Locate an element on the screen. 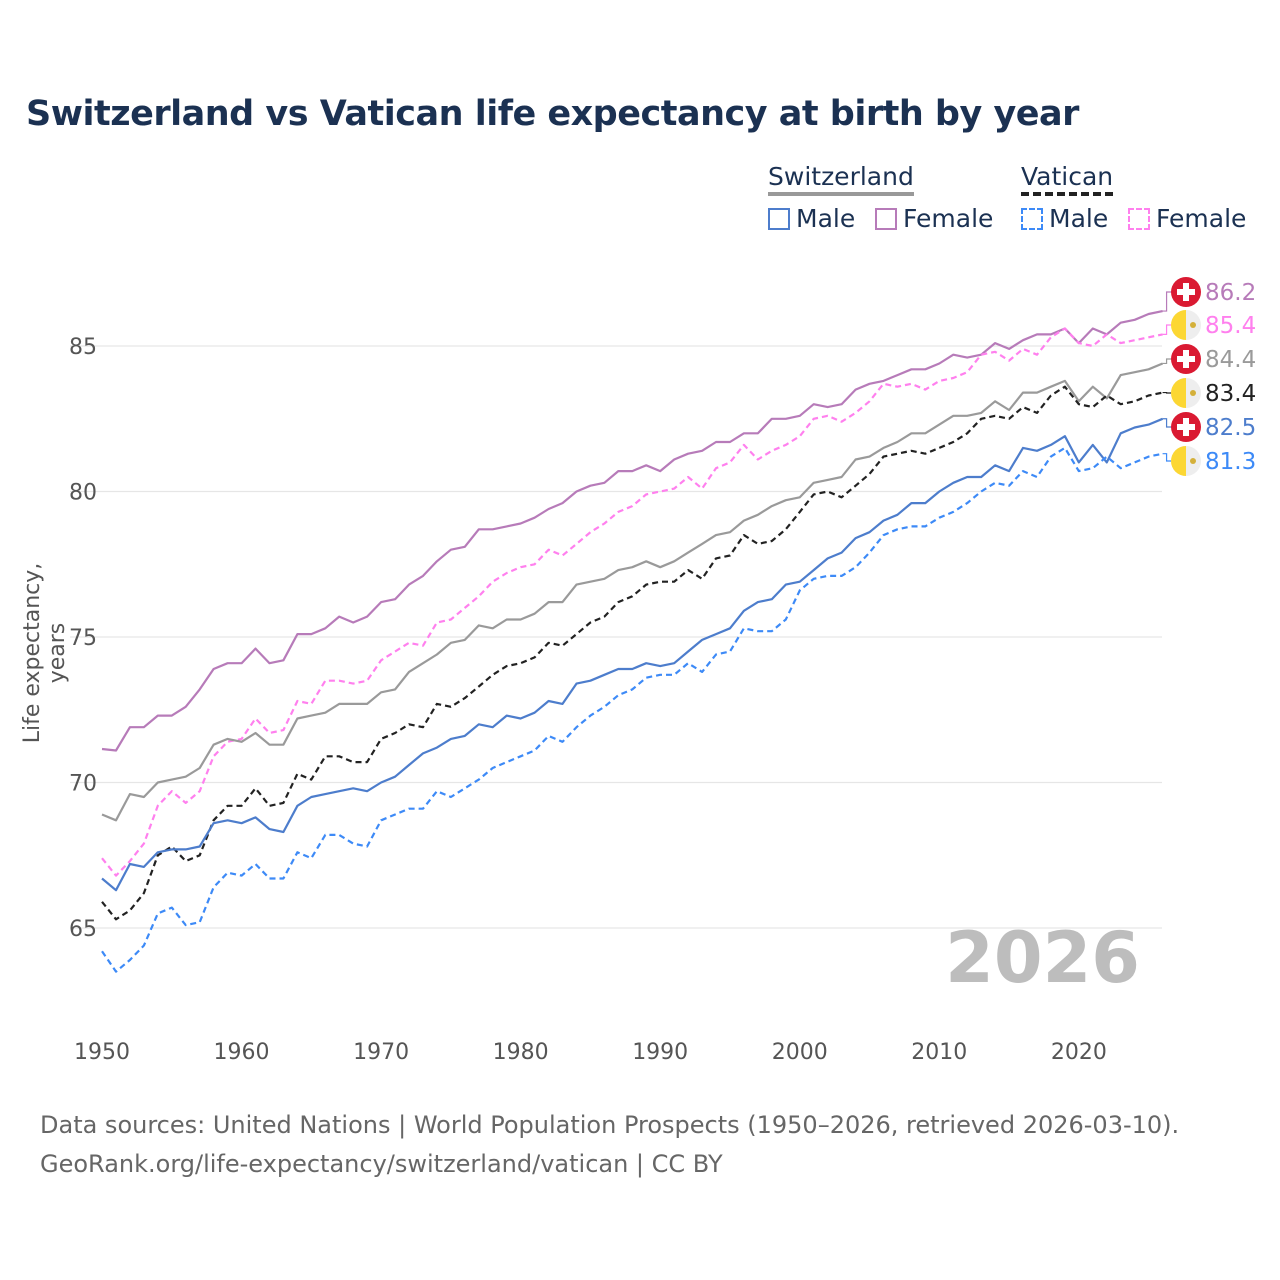 This screenshot has height=1280, width=1280. legend-group-label: Vatican is located at coordinates (1067, 179).